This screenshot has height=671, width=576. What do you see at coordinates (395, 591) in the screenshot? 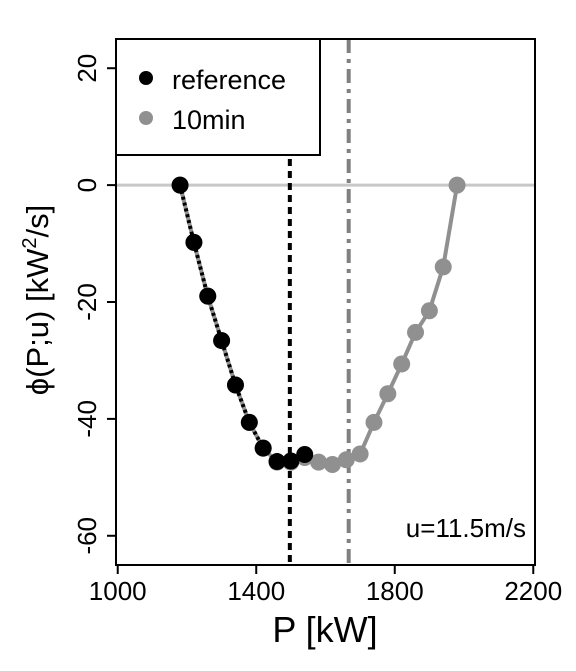
I see `x-tick-label: 1800` at bounding box center [395, 591].